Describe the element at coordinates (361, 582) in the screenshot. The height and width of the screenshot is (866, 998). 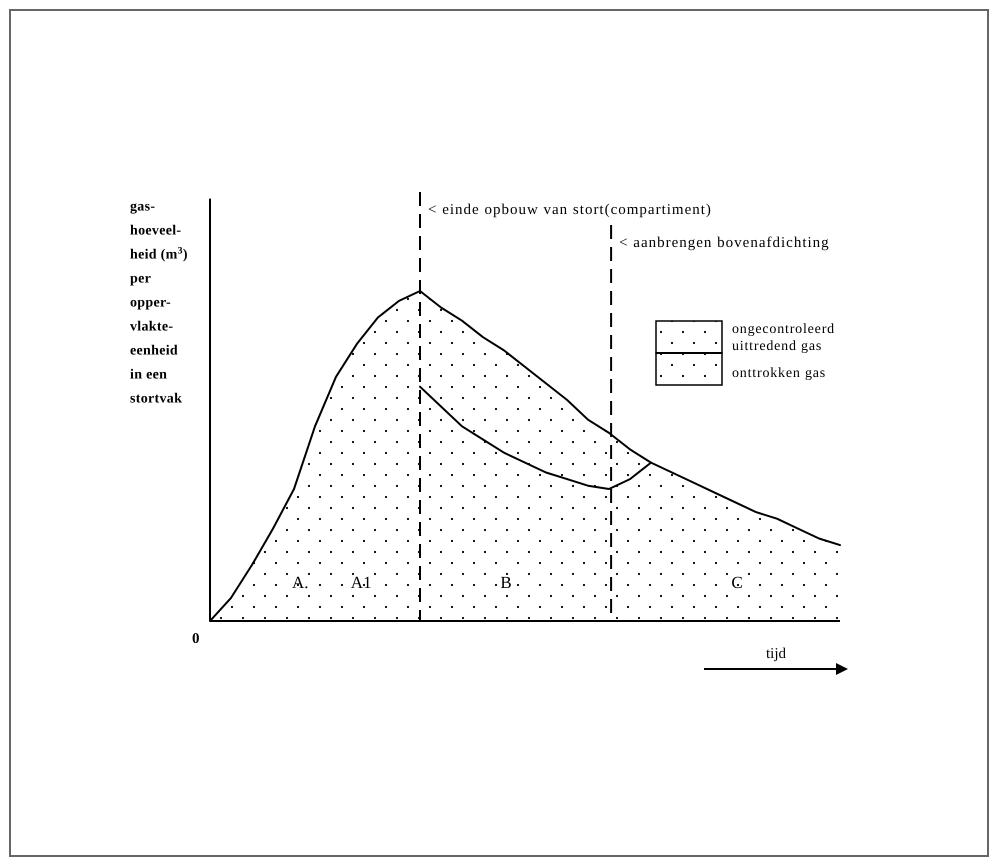
I see `annotation: A1` at that location.